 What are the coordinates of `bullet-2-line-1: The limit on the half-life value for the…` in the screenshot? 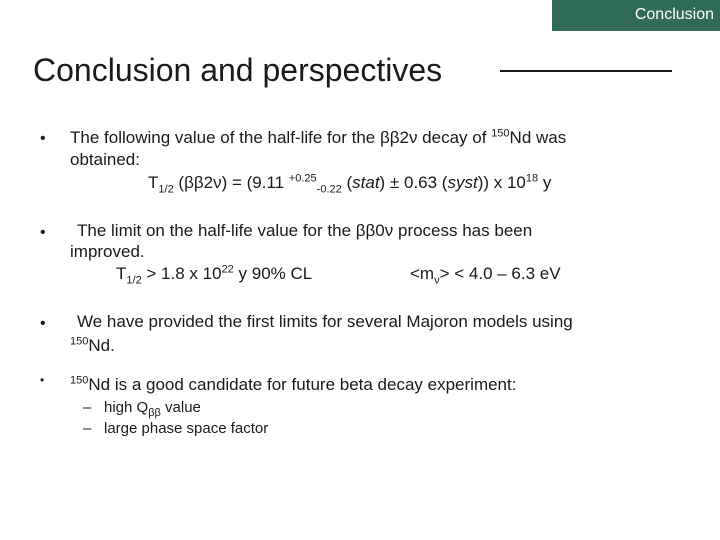 It's located at (305, 230).